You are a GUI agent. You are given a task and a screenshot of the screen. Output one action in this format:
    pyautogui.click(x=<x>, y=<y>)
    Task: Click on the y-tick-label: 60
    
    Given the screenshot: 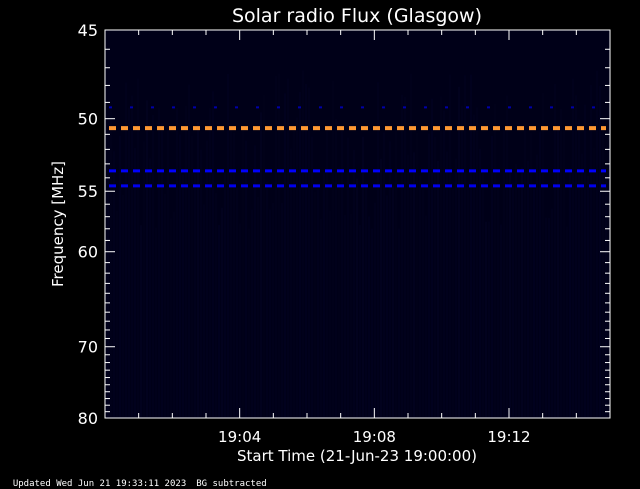 What is the action you would take?
    pyautogui.click(x=88, y=252)
    